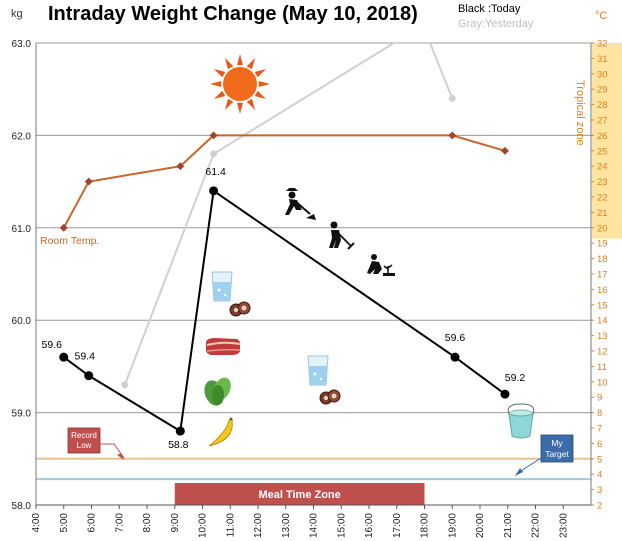  What do you see at coordinates (22, 44) in the screenshot?
I see `y-left-tick-label: 63.0` at bounding box center [22, 44].